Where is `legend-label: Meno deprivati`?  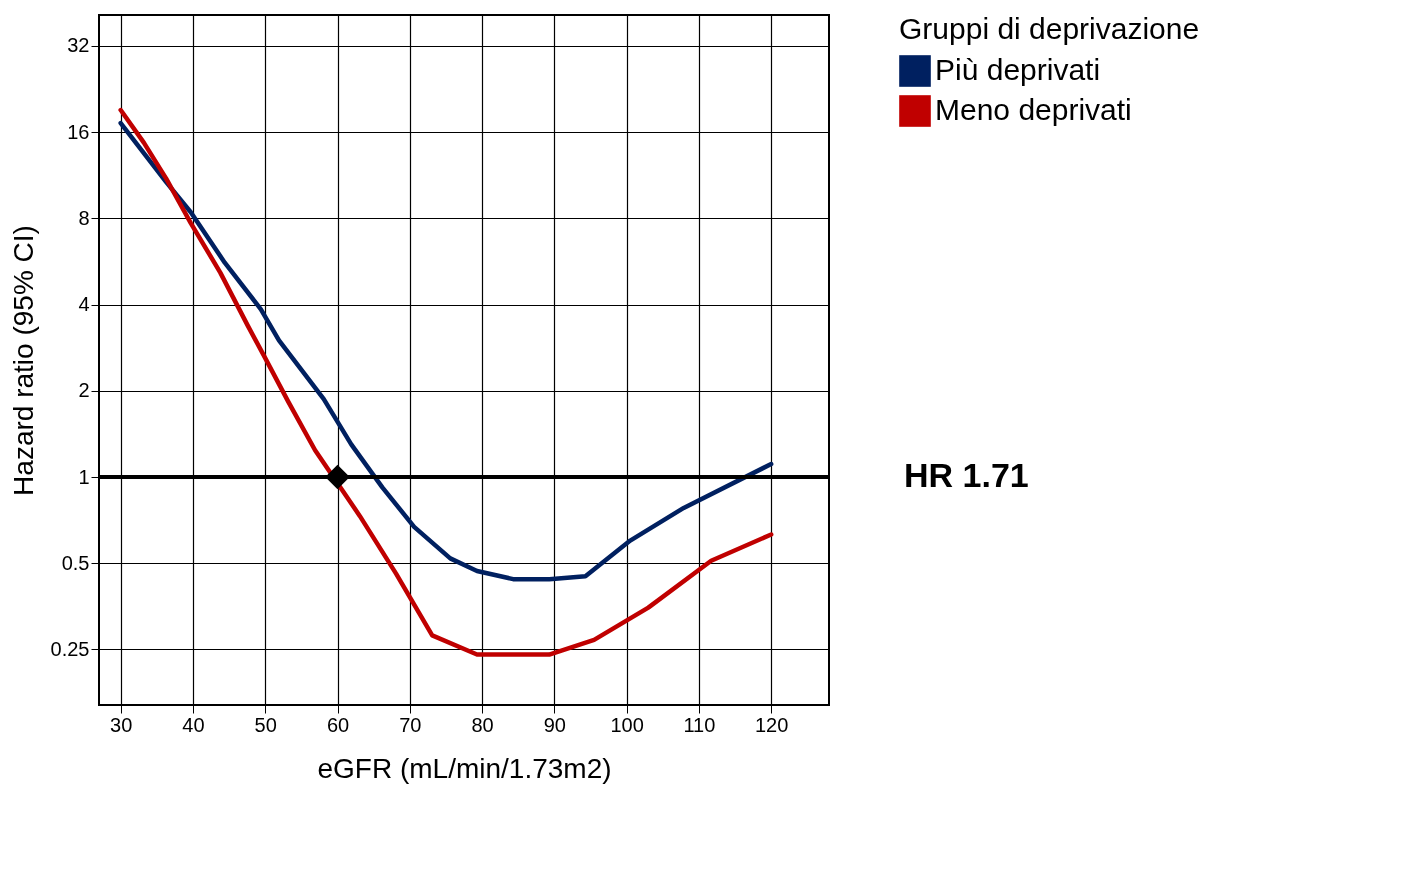
legend-label: Meno deprivati is located at coordinates (1033, 109).